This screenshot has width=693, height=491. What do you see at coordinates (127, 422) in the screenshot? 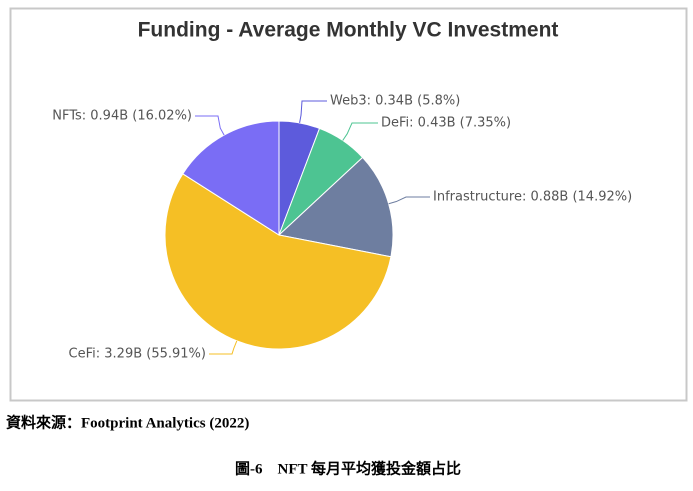
I see `source: 資料來源：Footprint Analytics (2022)` at bounding box center [127, 422].